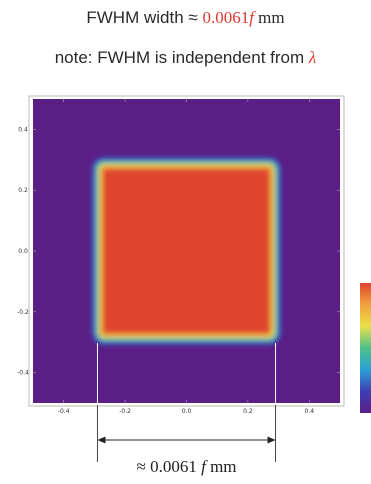  What do you see at coordinates (221, 466) in the screenshot?
I see `fwhm-label-unit: mm` at bounding box center [221, 466].